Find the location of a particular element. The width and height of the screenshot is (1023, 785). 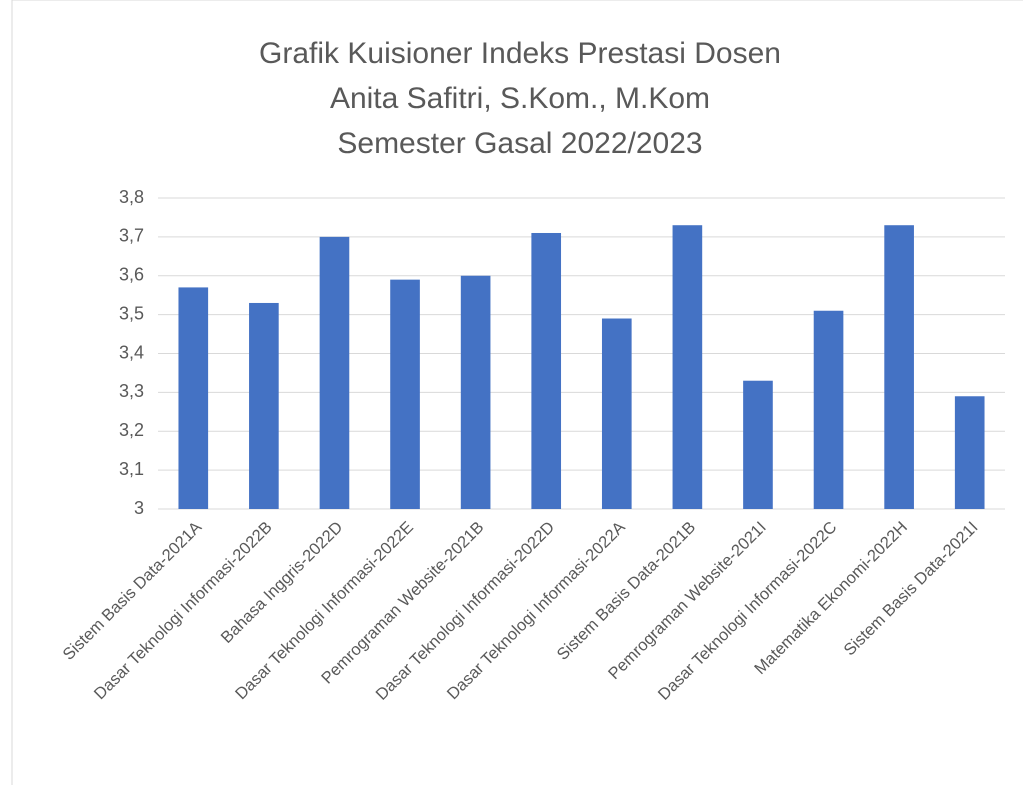

y-tick-label: 3,7 is located at coordinates (131, 236).